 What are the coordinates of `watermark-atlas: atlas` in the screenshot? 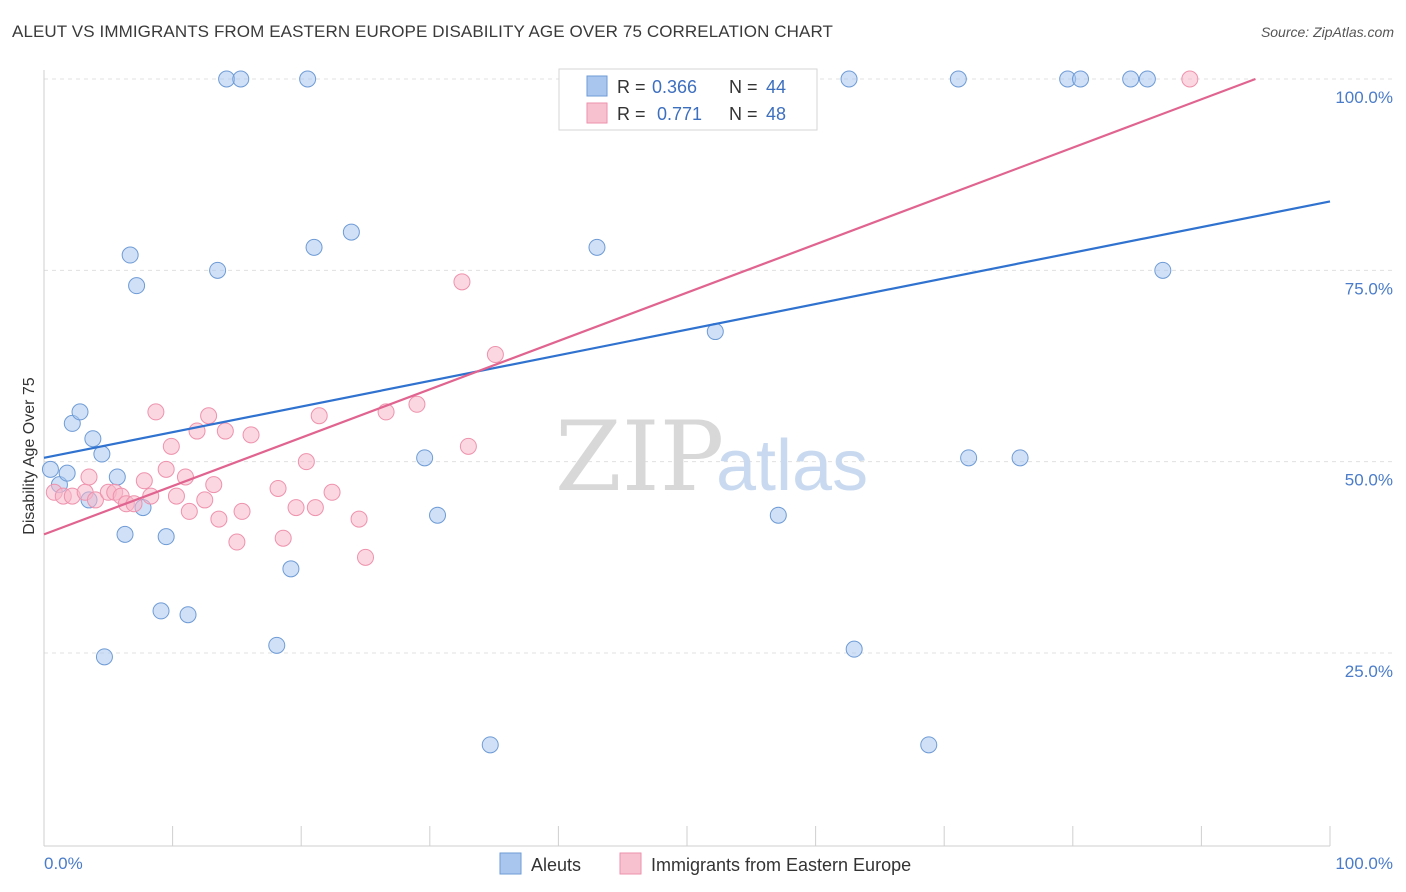 It's located at (792, 466).